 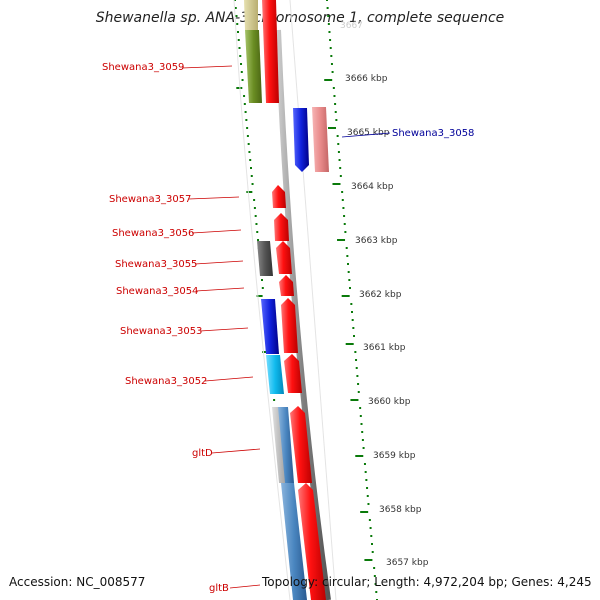 What do you see at coordinates (294, 541) in the screenshot?
I see `feature-steel-gltB` at bounding box center [294, 541].